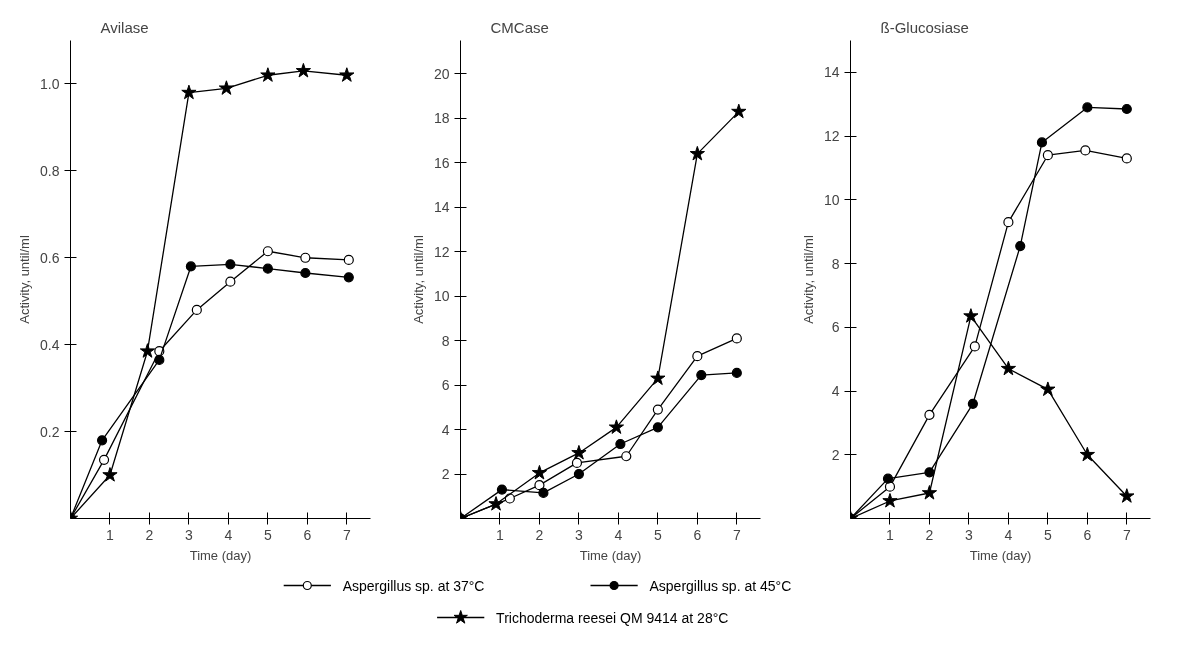 The width and height of the screenshot is (1180, 669). I want to click on y-tick-label: 18, so click(441, 118).